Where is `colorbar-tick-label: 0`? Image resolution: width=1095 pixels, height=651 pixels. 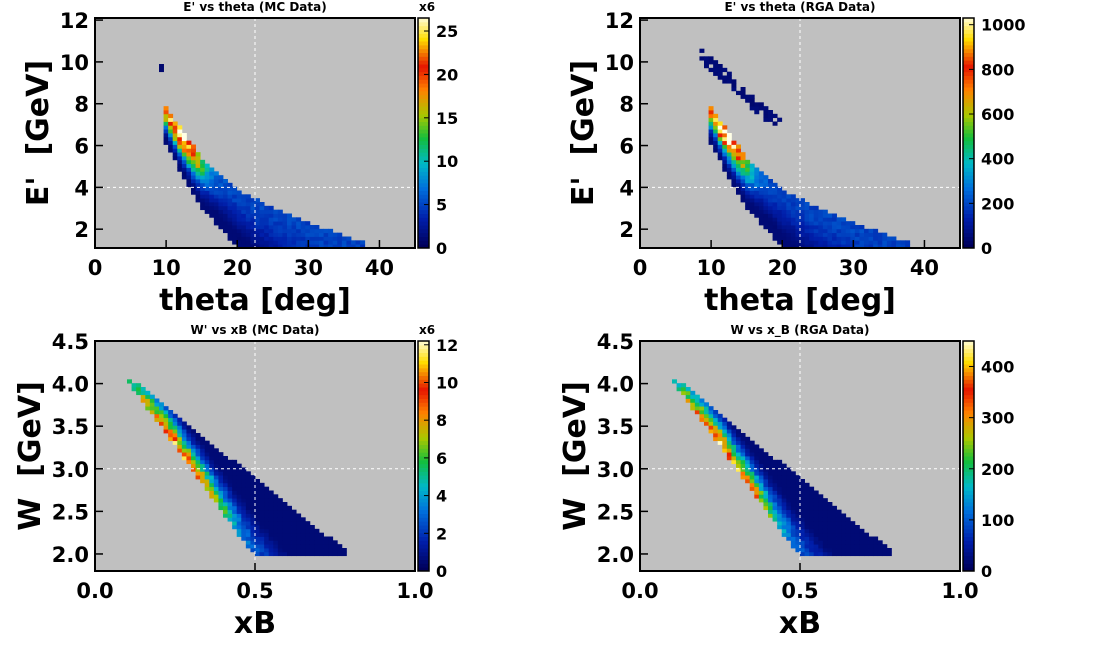 colorbar-tick-label: 0 is located at coordinates (986, 248).